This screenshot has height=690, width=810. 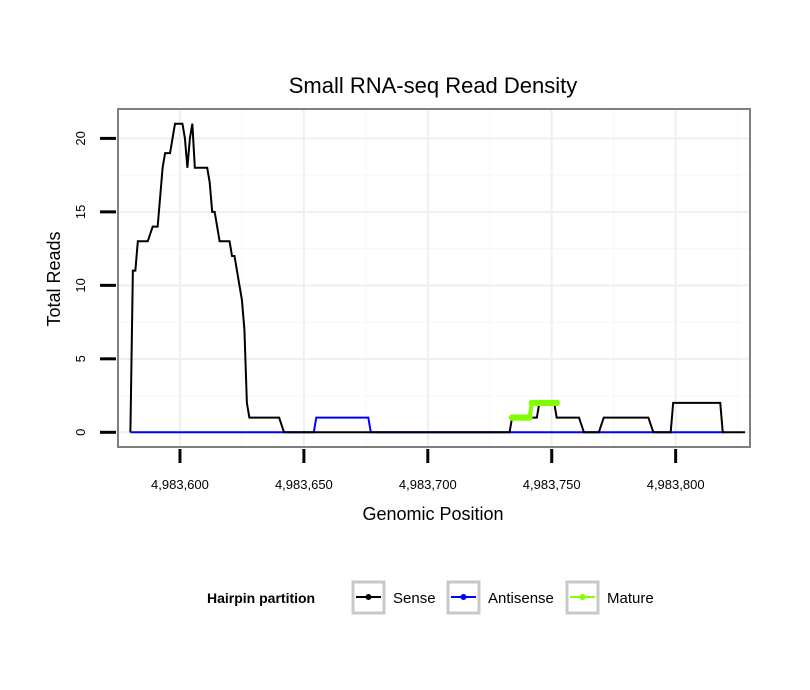 What do you see at coordinates (80, 212) in the screenshot?
I see `y-tick-label: 15` at bounding box center [80, 212].